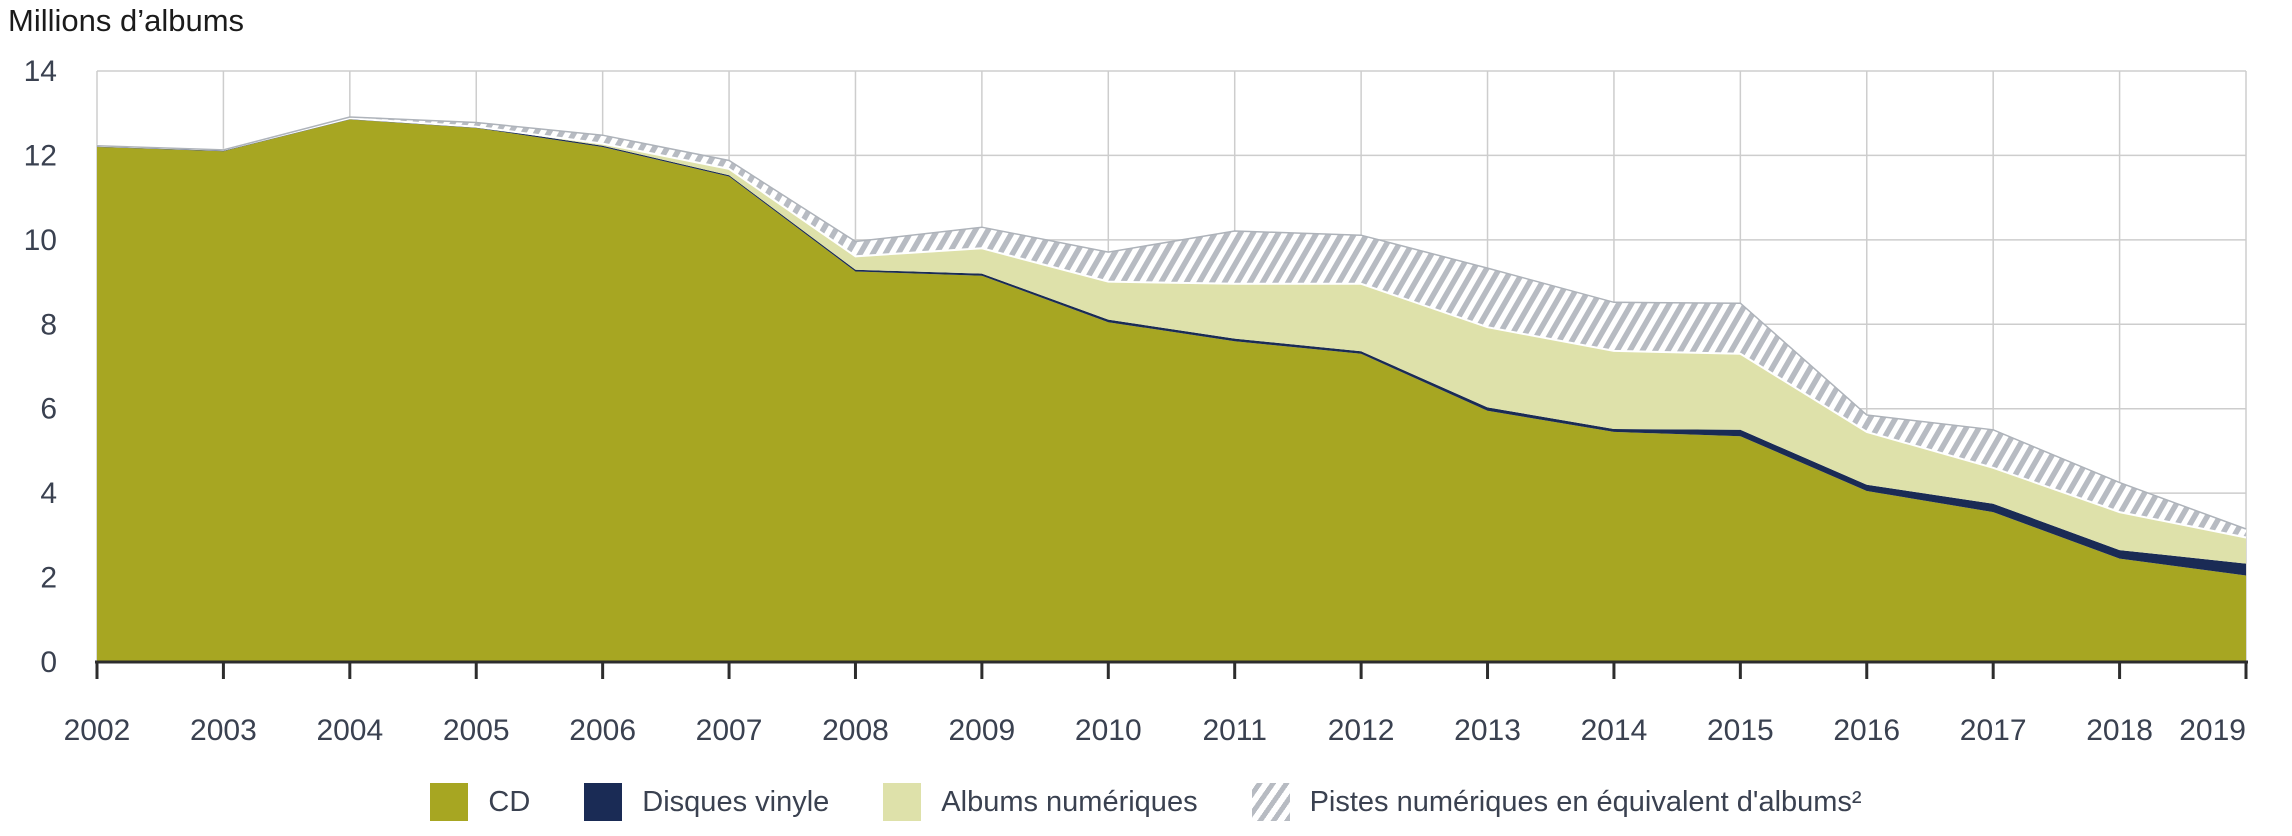 Image resolution: width=2292 pixels, height=836 pixels. Describe the element at coordinates (855, 730) in the screenshot. I see `x-tick-label-2008: 2008` at that location.